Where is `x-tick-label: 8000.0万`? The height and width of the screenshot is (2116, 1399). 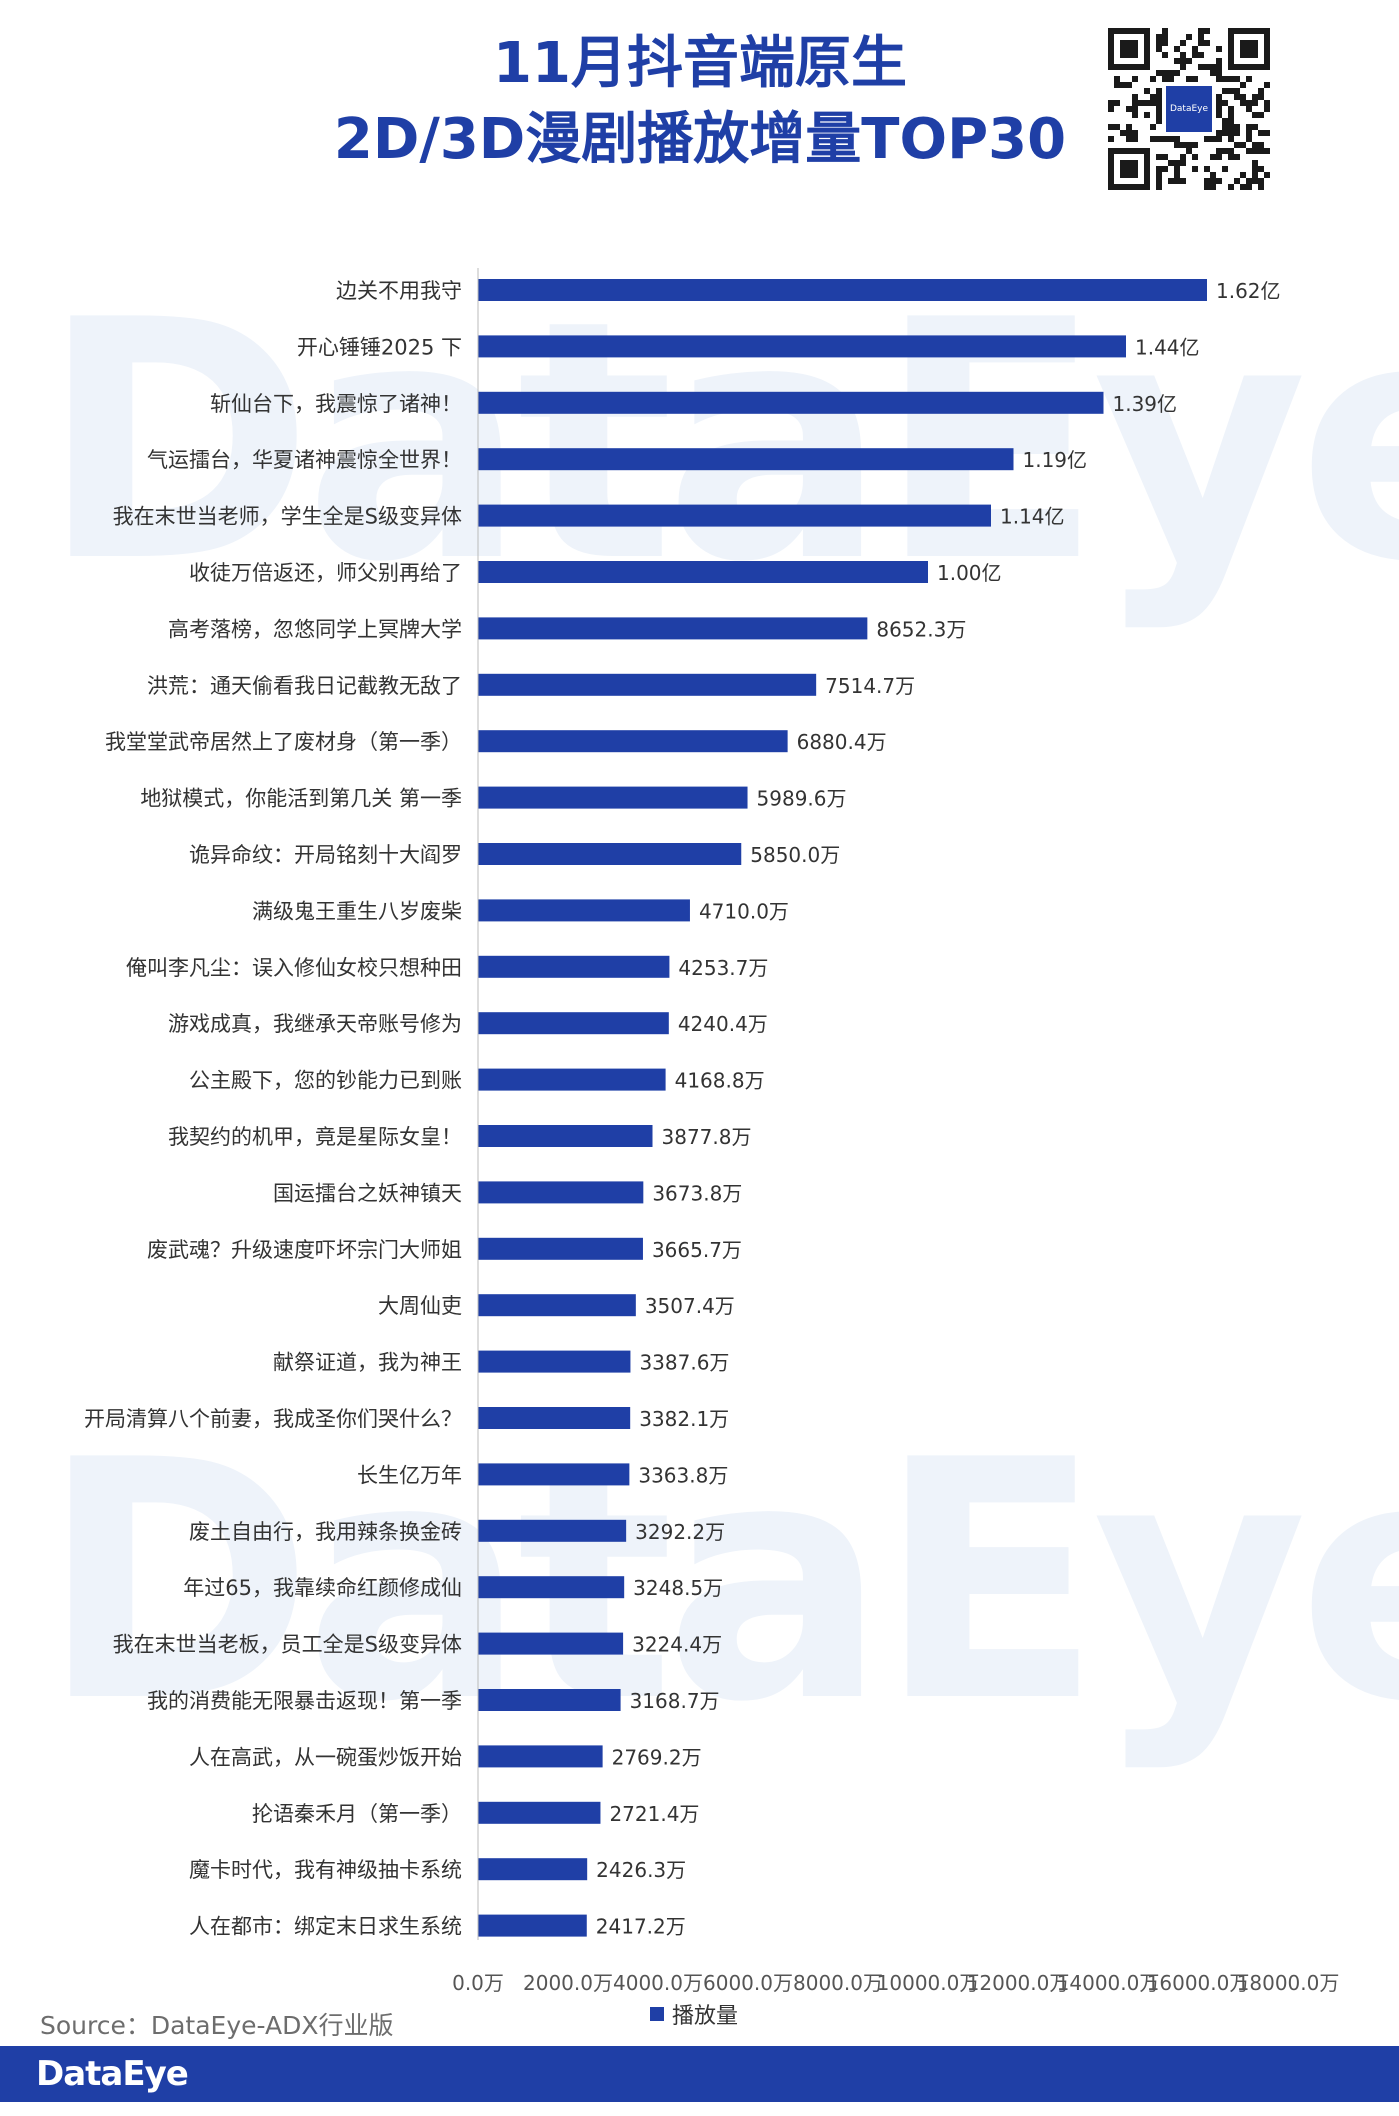
x-tick-label: 8000.0万 is located at coordinates (838, 1983).